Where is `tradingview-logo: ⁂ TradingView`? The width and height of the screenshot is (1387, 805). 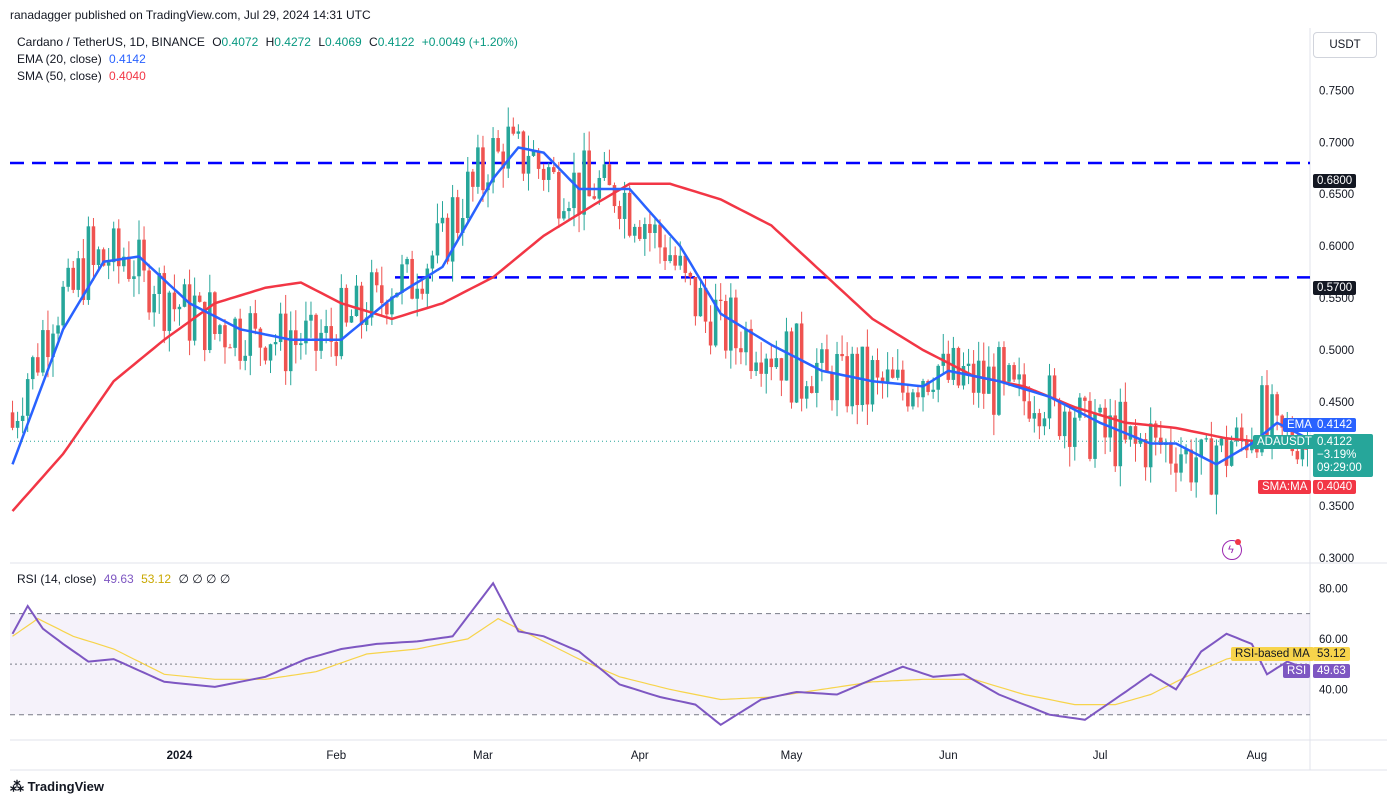 tradingview-logo: ⁂ TradingView is located at coordinates (57, 786).